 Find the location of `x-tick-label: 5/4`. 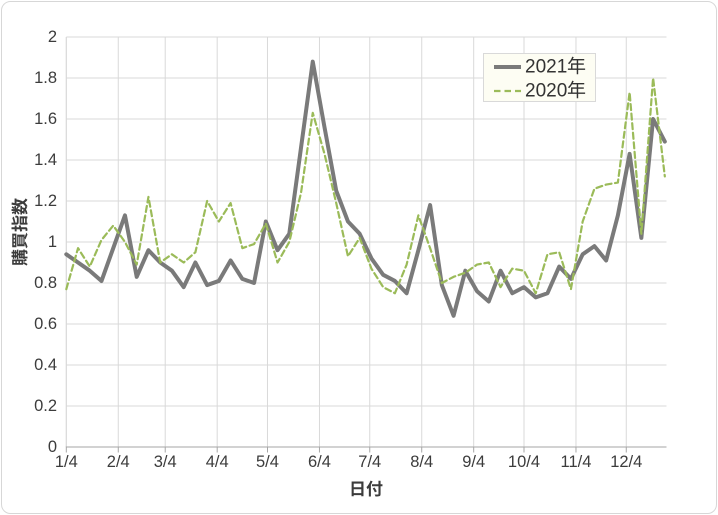

x-tick-label: 5/4 is located at coordinates (267, 462).